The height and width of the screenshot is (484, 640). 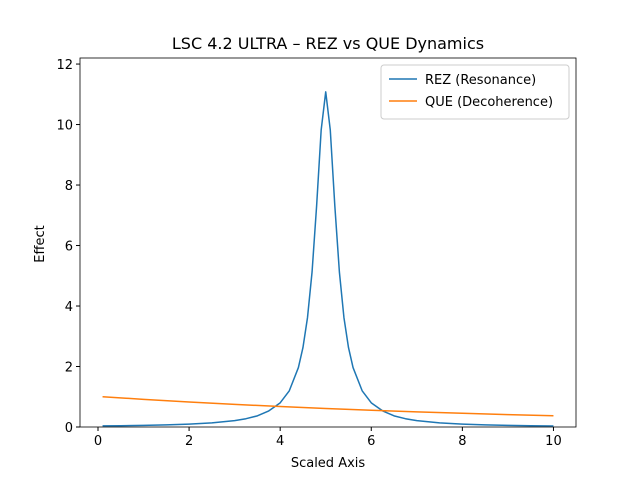 What do you see at coordinates (69, 307) in the screenshot?
I see `y-tick-label: 4` at bounding box center [69, 307].